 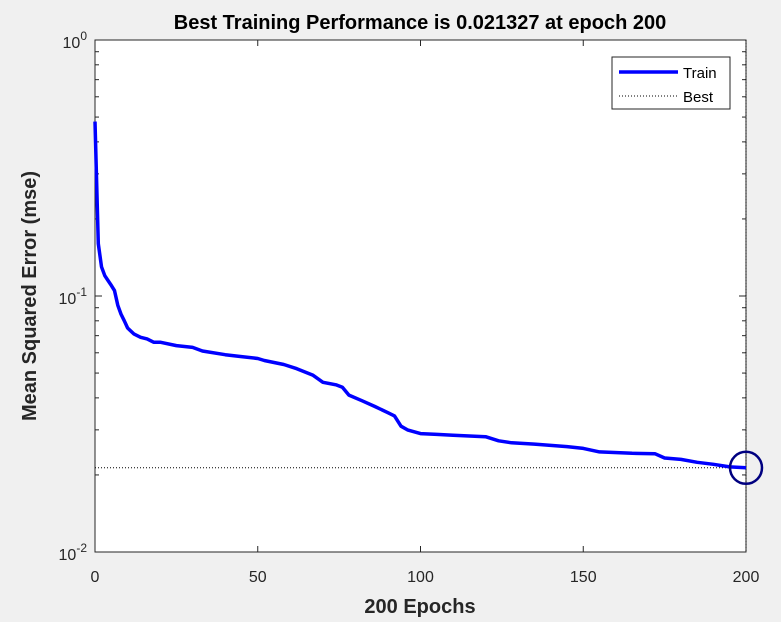 I want to click on x-tick-label: 50, so click(x=258, y=577).